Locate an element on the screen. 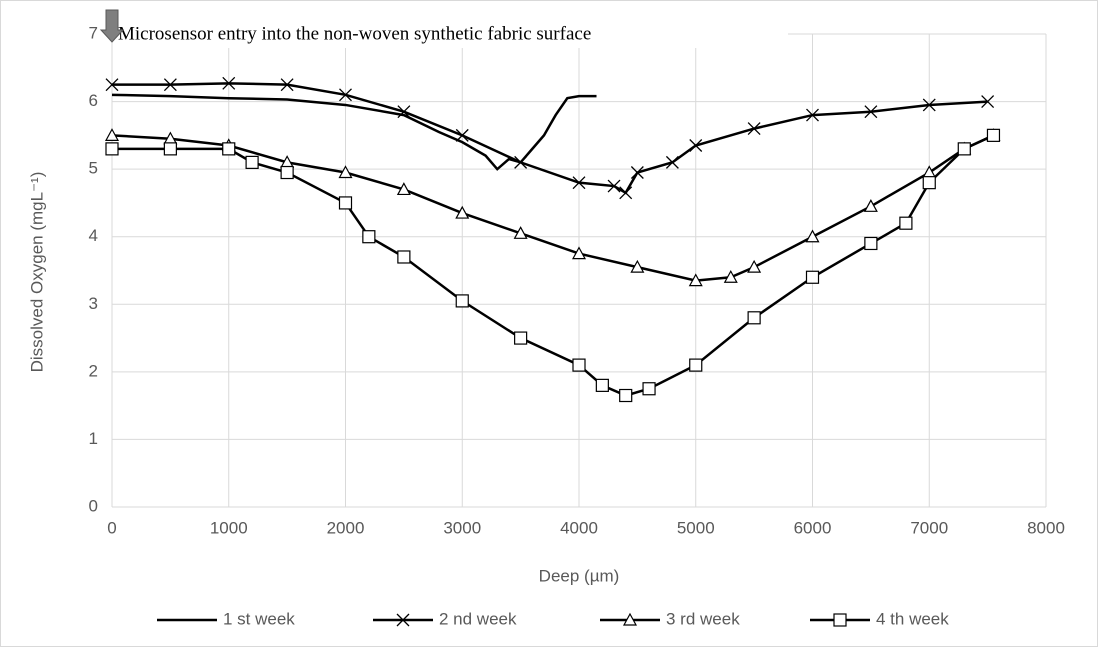  x-tick-label: 7000 is located at coordinates (929, 527).